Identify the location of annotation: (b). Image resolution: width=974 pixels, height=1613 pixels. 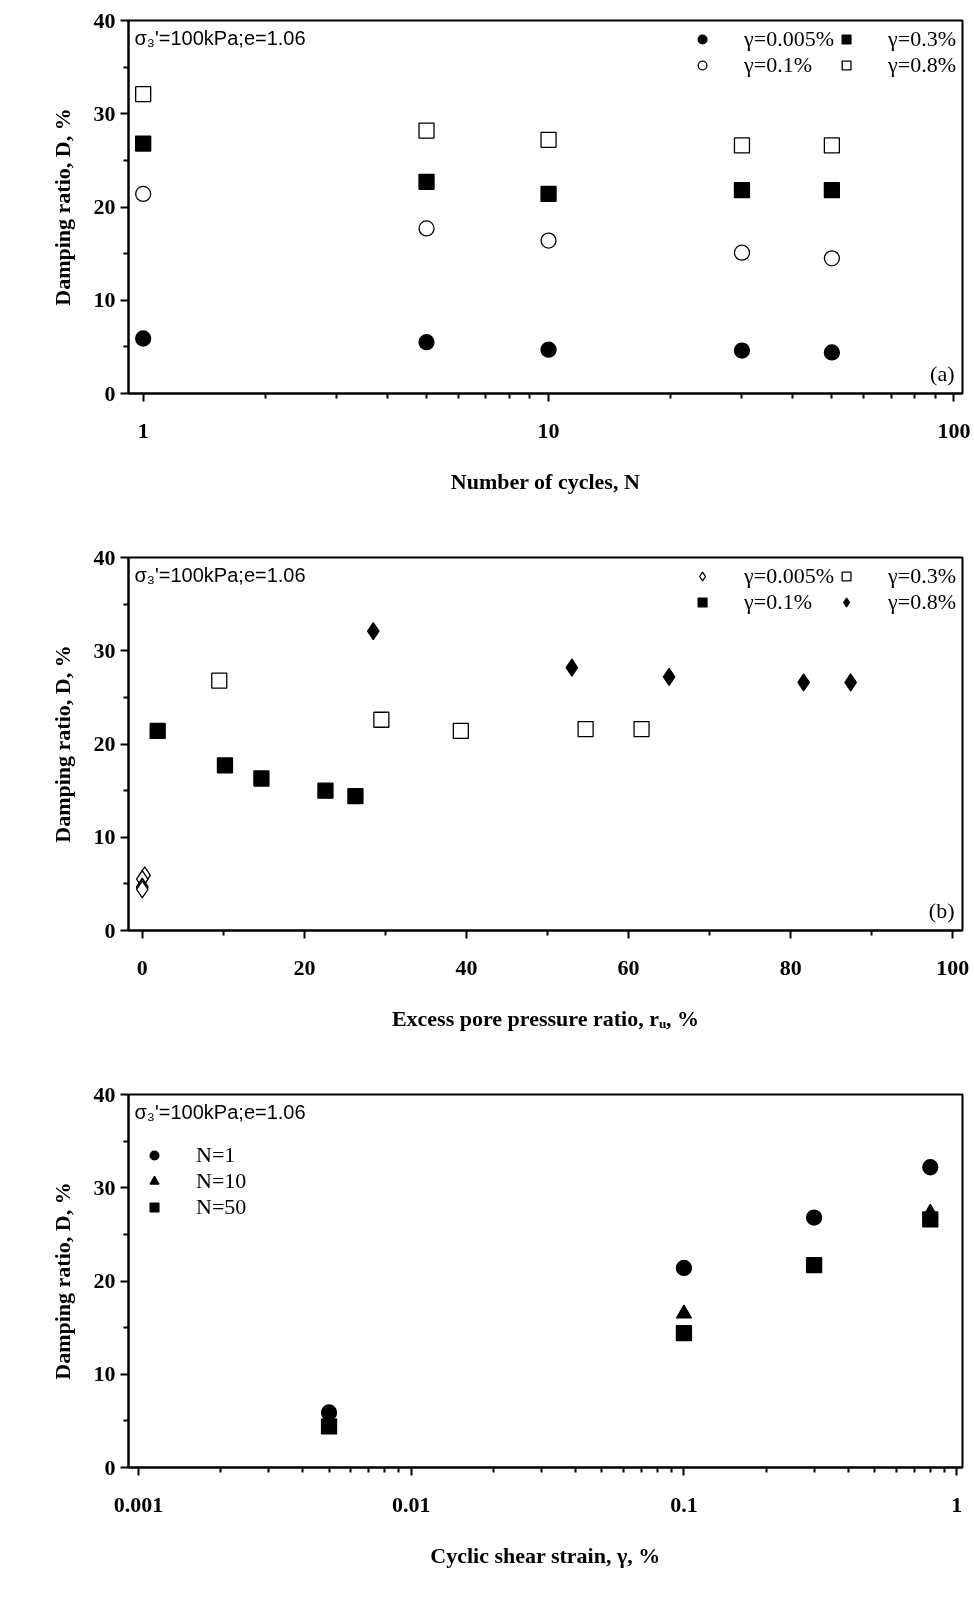
(941, 910).